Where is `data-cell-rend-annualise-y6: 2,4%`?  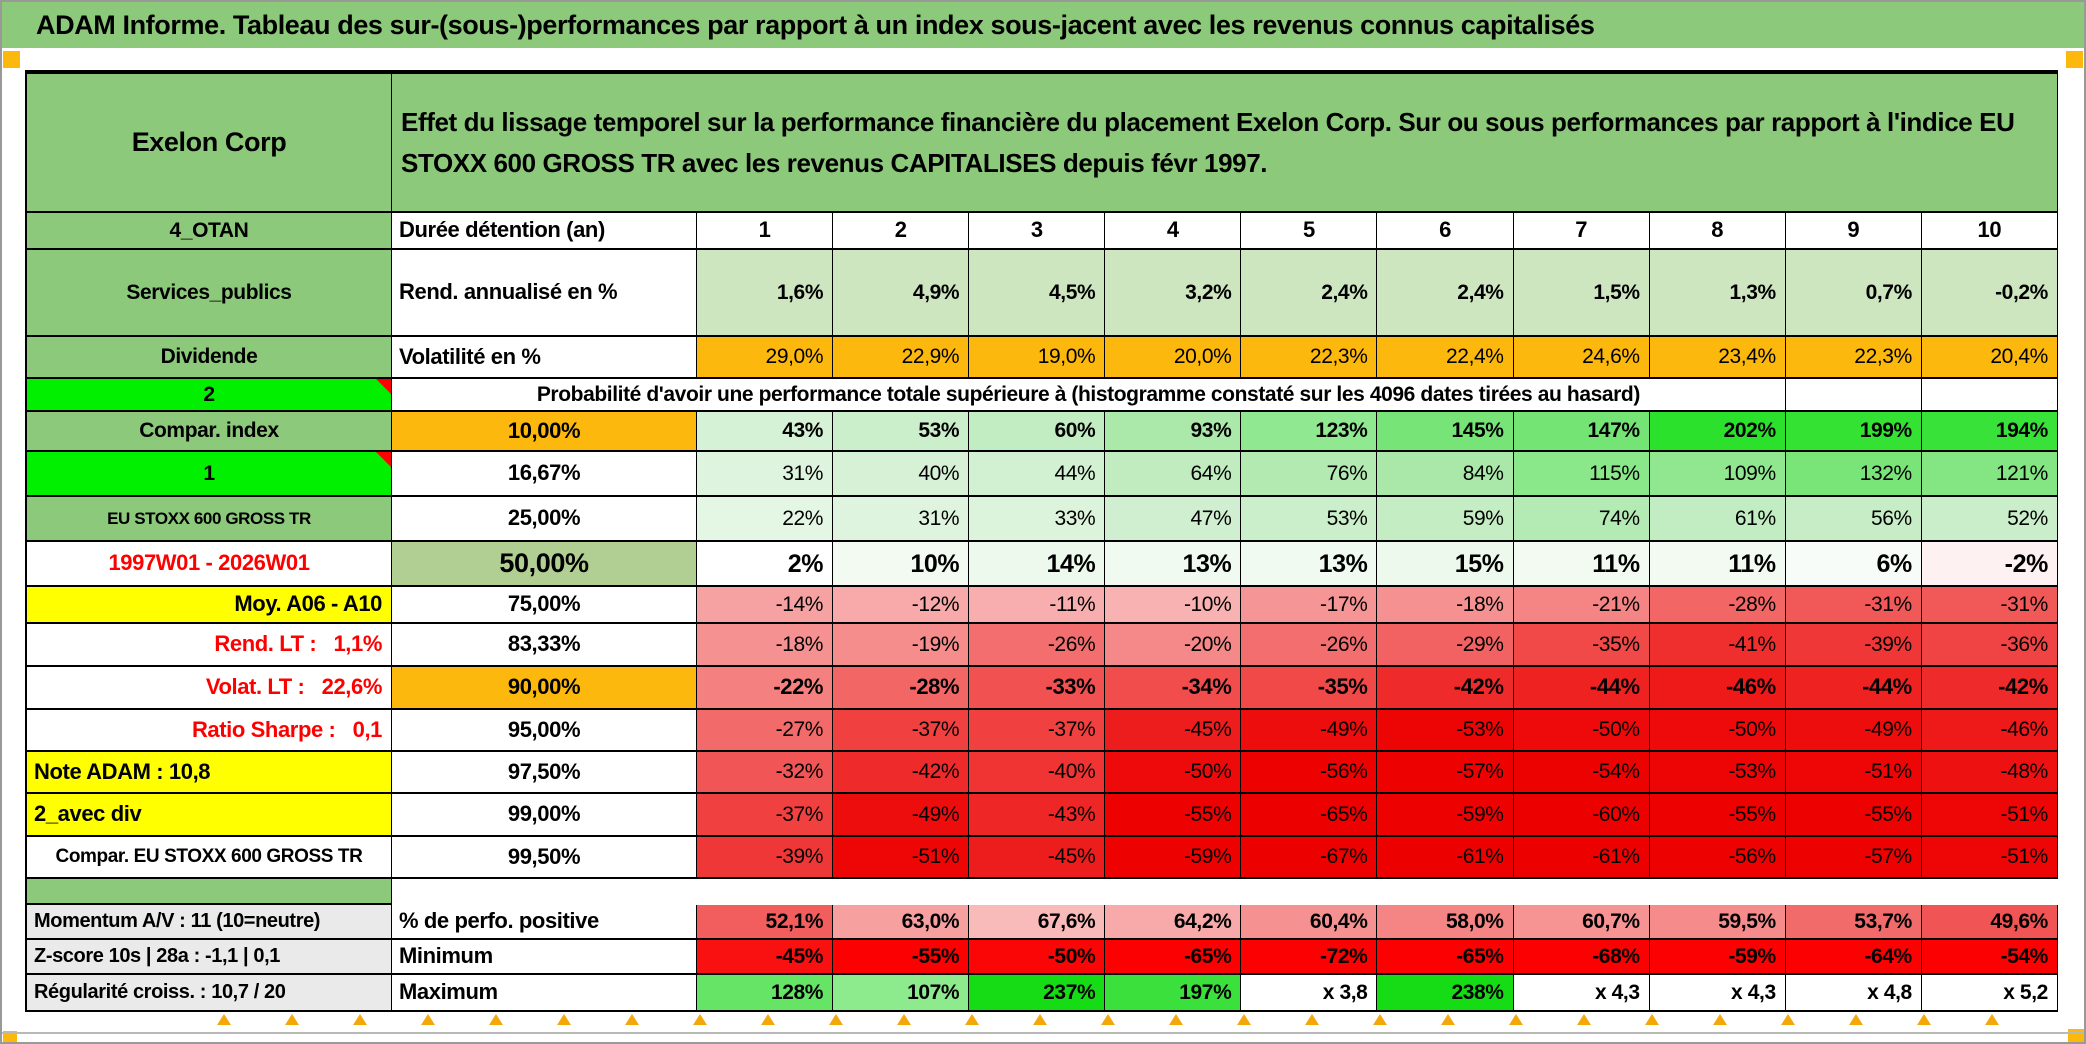
data-cell-rend-annualise-y6: 2,4% is located at coordinates (1445, 293).